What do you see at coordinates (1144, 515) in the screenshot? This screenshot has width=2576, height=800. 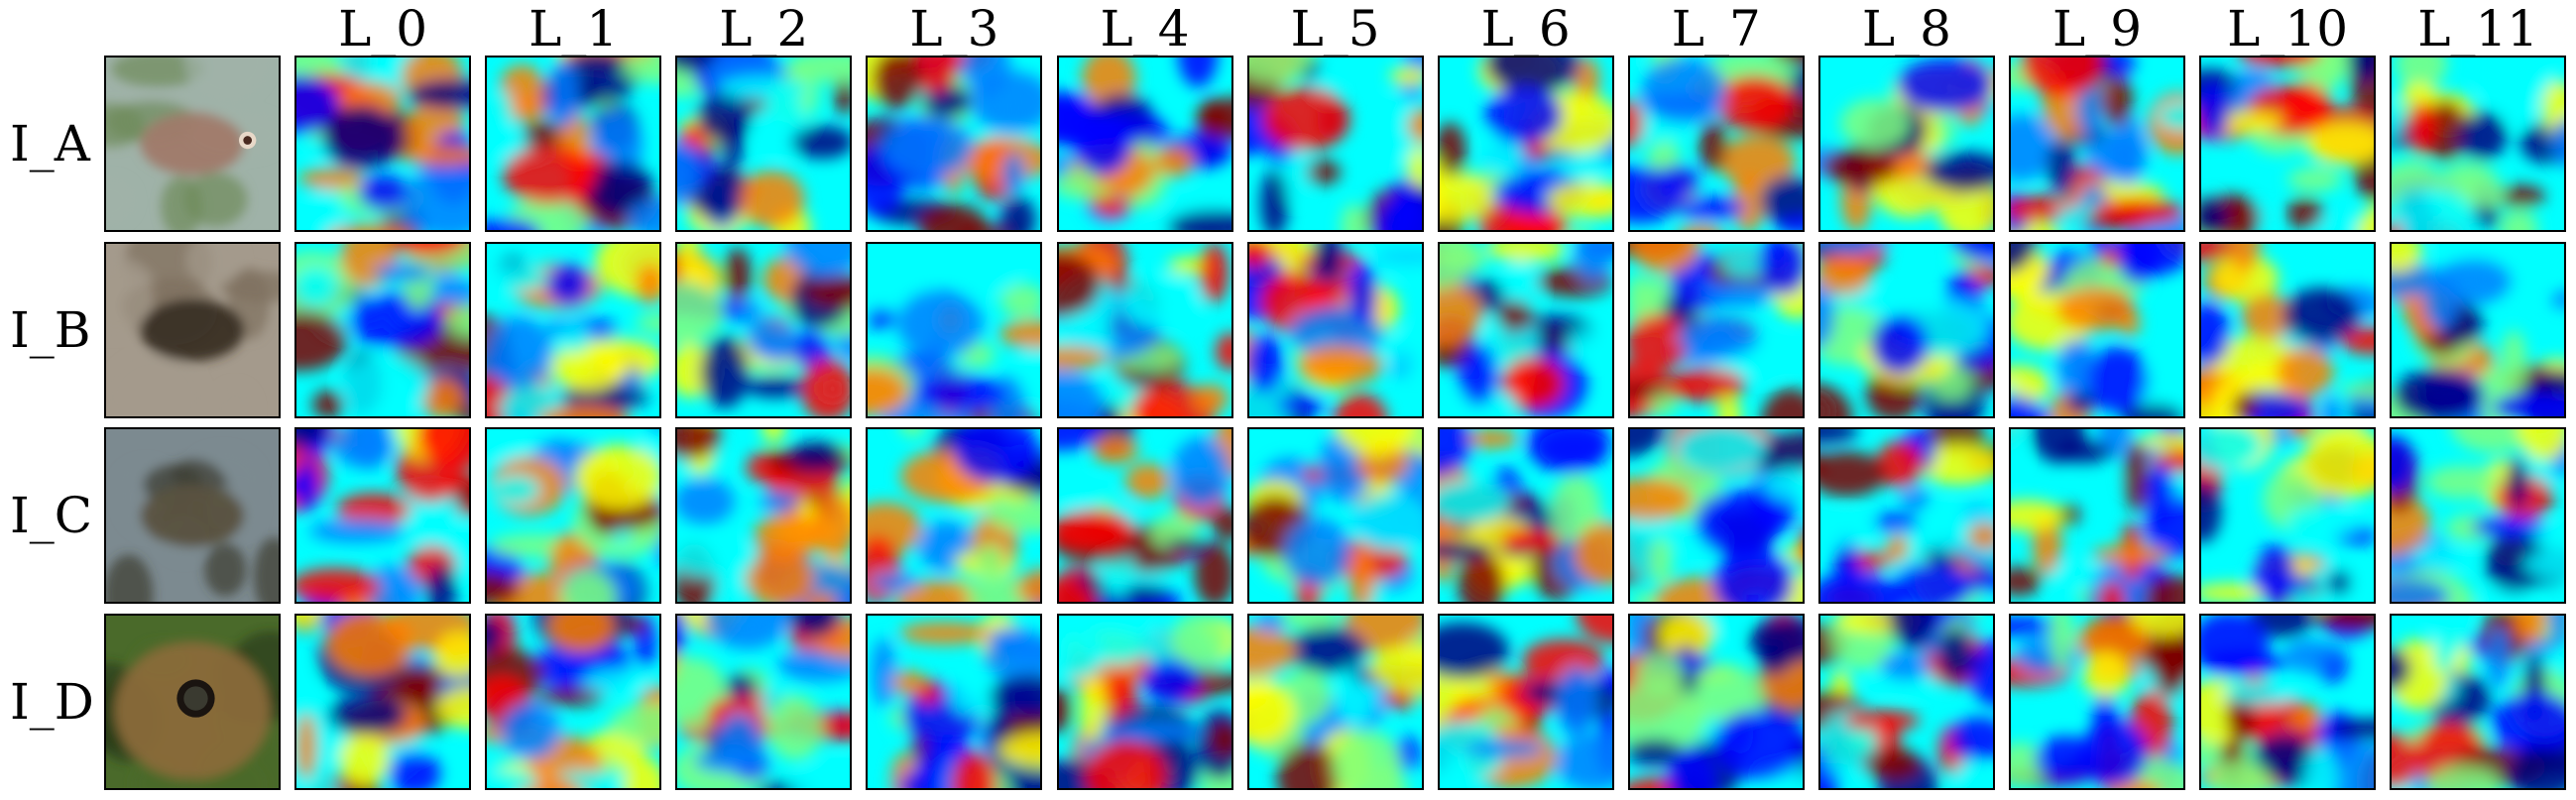 I see `heatmap-ic-l4` at bounding box center [1144, 515].